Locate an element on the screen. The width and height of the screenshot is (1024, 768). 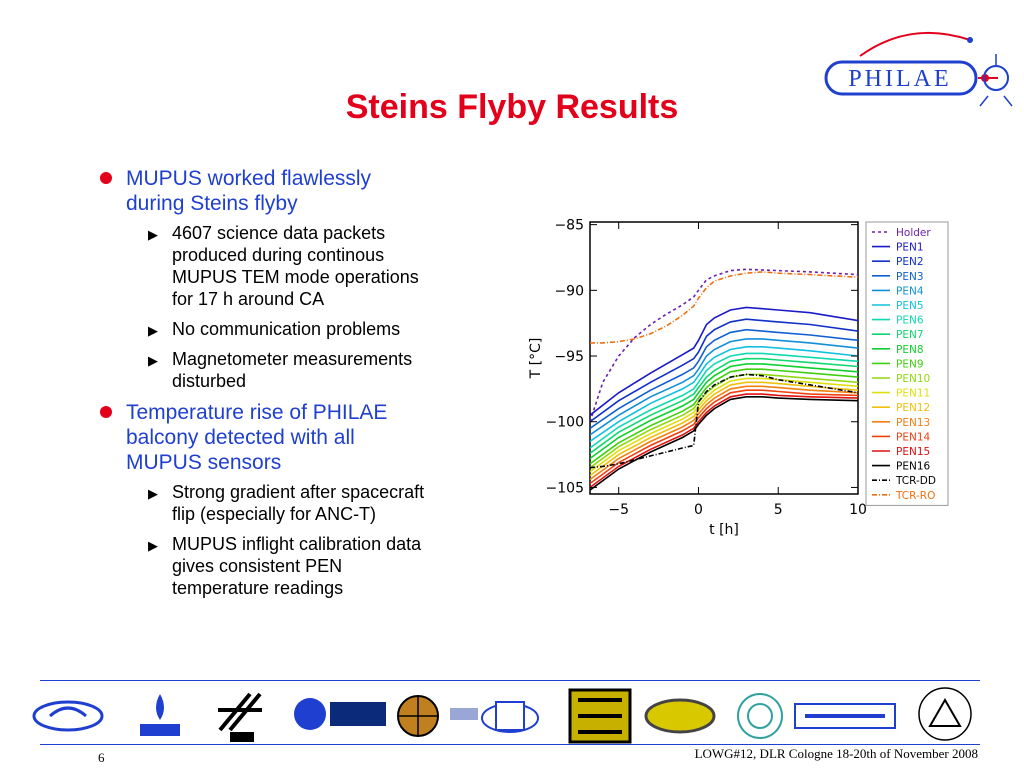
series-line-pen4 is located at coordinates (724, 387).